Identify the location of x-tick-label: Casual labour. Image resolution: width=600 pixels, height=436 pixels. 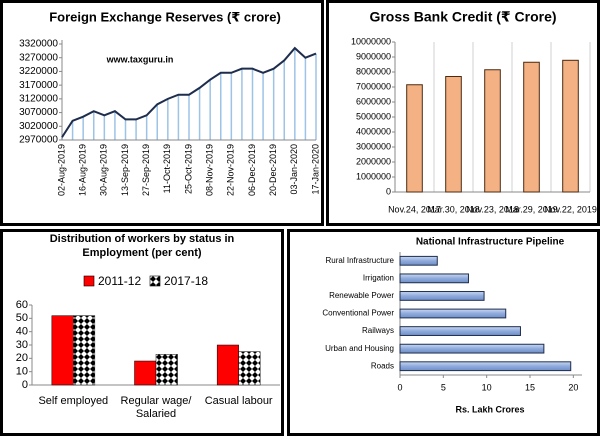
(238, 401).